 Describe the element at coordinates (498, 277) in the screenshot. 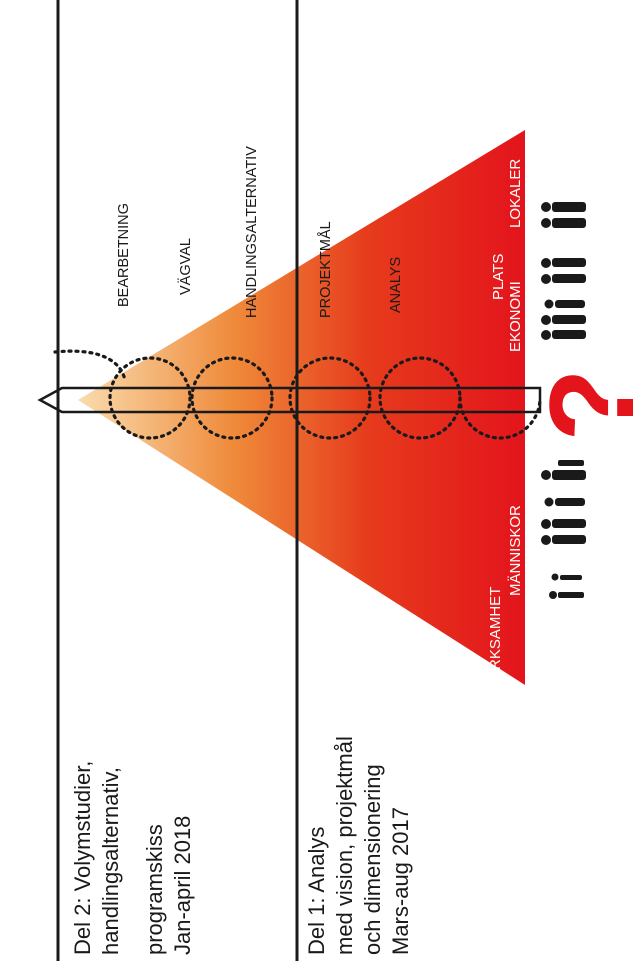

I see `input-plats: PLATS` at that location.